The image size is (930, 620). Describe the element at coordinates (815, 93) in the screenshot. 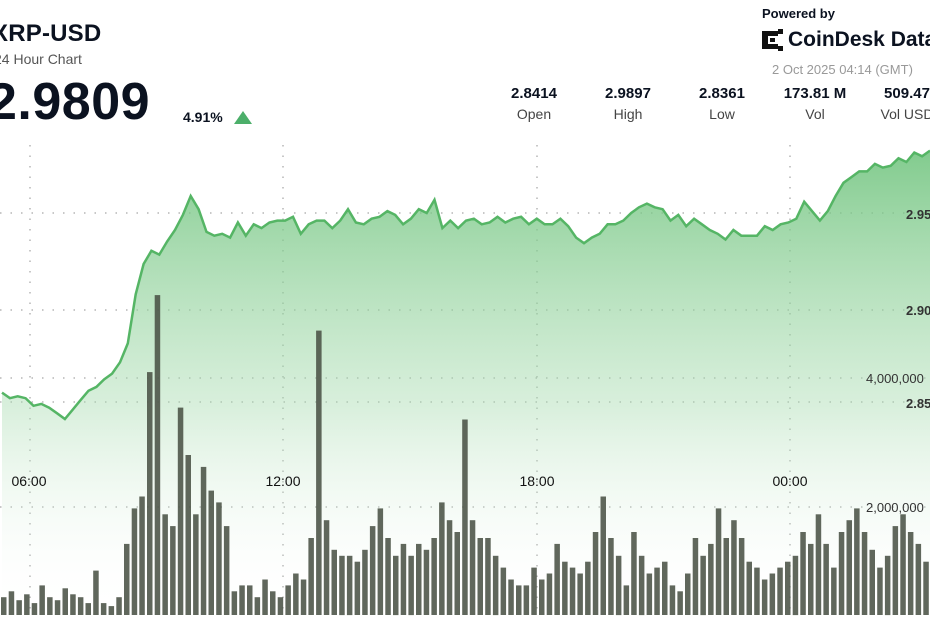

I see `stat-value: 173.81 M` at that location.